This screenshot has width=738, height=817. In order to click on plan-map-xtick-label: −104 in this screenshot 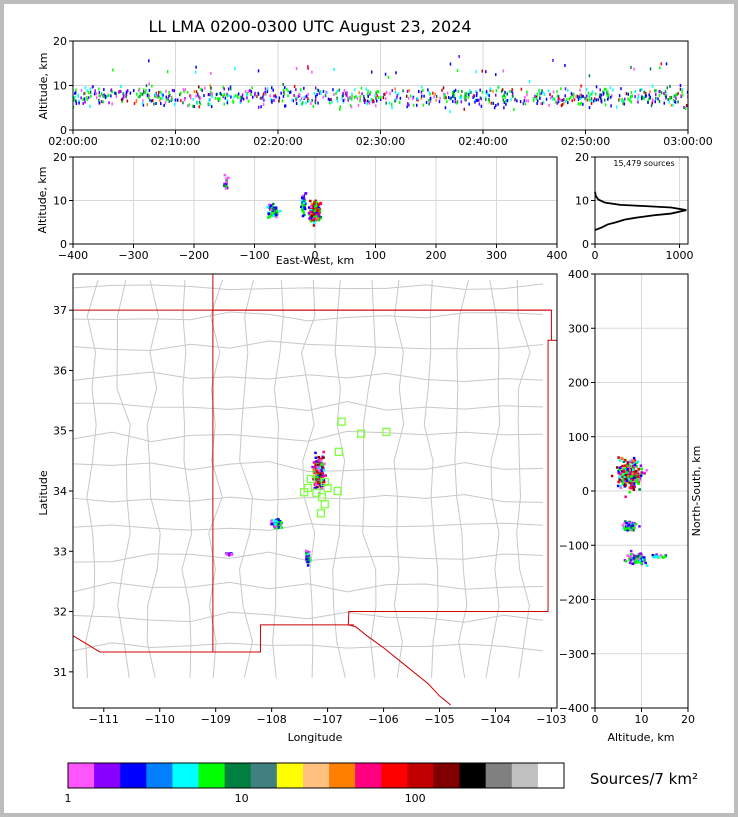, I will do `click(495, 719)`.